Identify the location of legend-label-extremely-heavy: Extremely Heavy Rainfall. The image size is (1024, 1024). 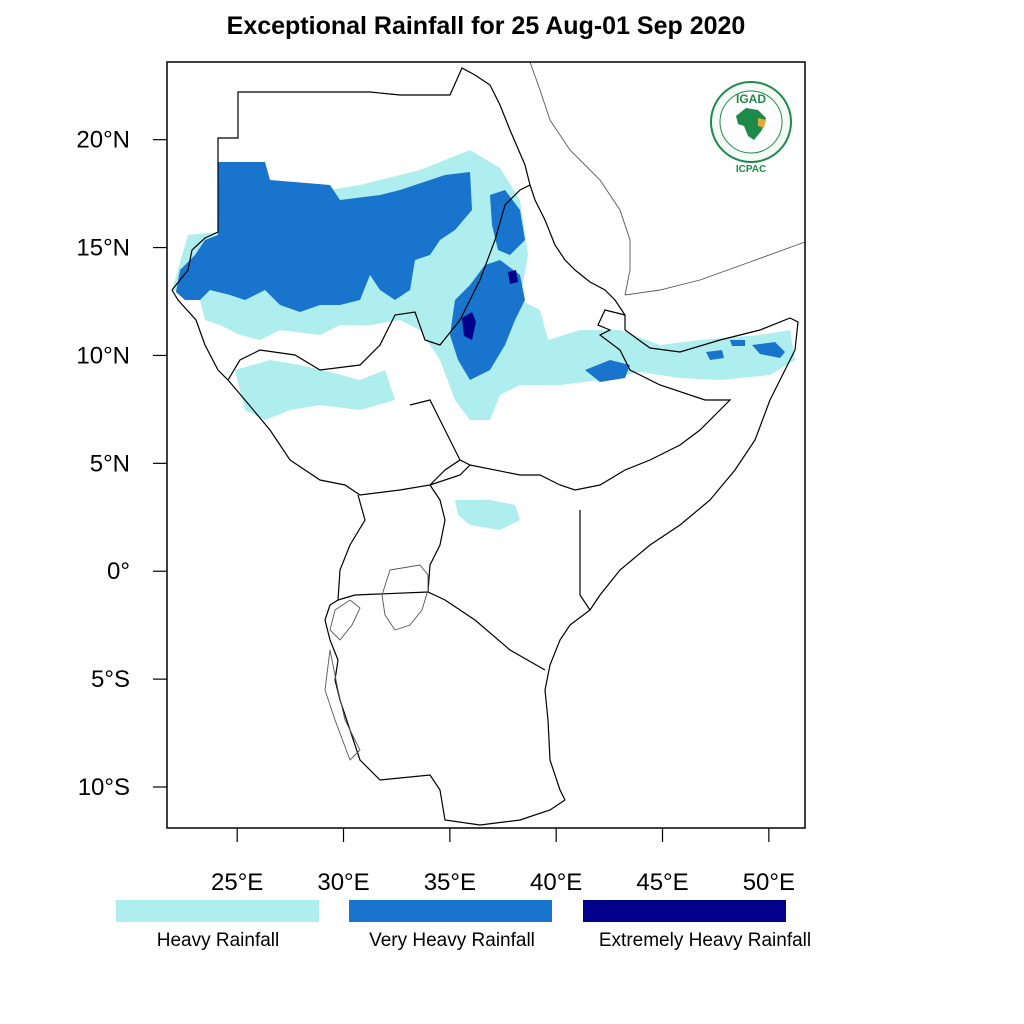
(705, 940).